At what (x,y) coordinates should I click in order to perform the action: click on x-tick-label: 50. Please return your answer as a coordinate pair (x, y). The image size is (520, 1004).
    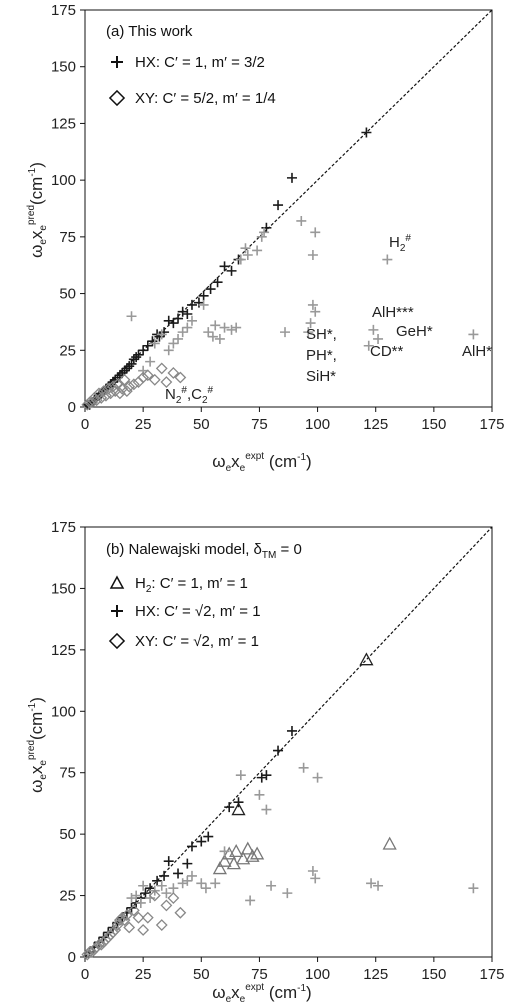
    Looking at the image, I should click on (201, 974).